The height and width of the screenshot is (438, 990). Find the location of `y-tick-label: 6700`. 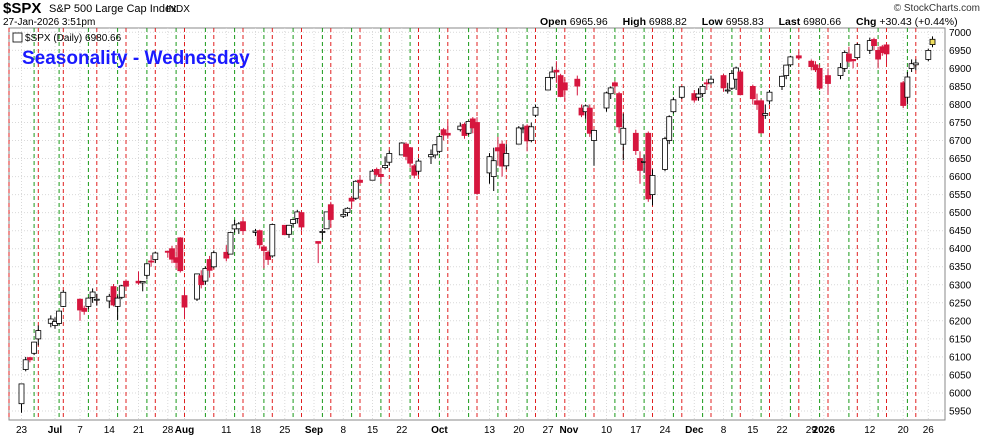

y-tick-label: 6700 is located at coordinates (960, 141).